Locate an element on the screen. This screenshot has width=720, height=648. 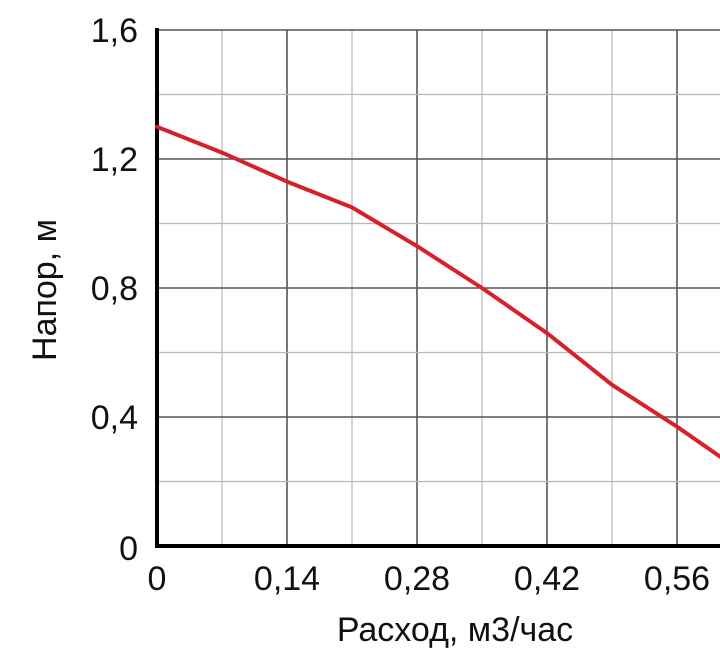
x-tick-label: 0,42 is located at coordinates (547, 579).